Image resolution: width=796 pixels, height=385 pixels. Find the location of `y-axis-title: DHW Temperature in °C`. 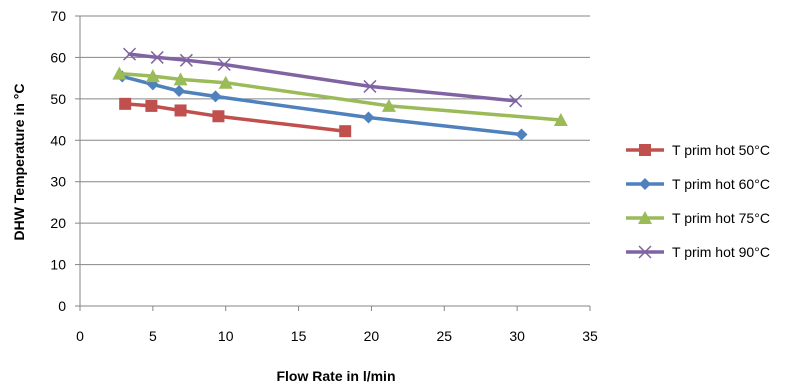

y-axis-title: DHW Temperature in °C is located at coordinates (19, 161).